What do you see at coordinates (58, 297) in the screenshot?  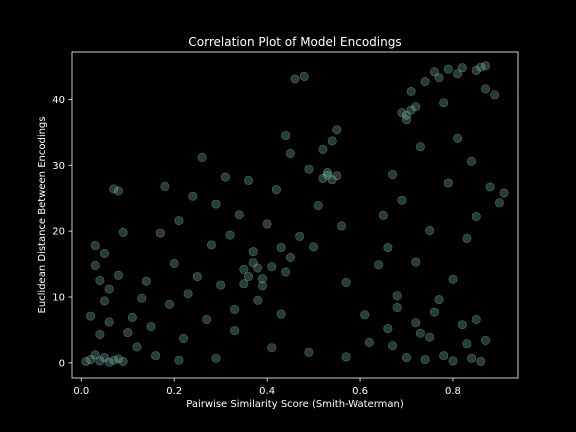 I see `y-tick-label: 10` at bounding box center [58, 297].